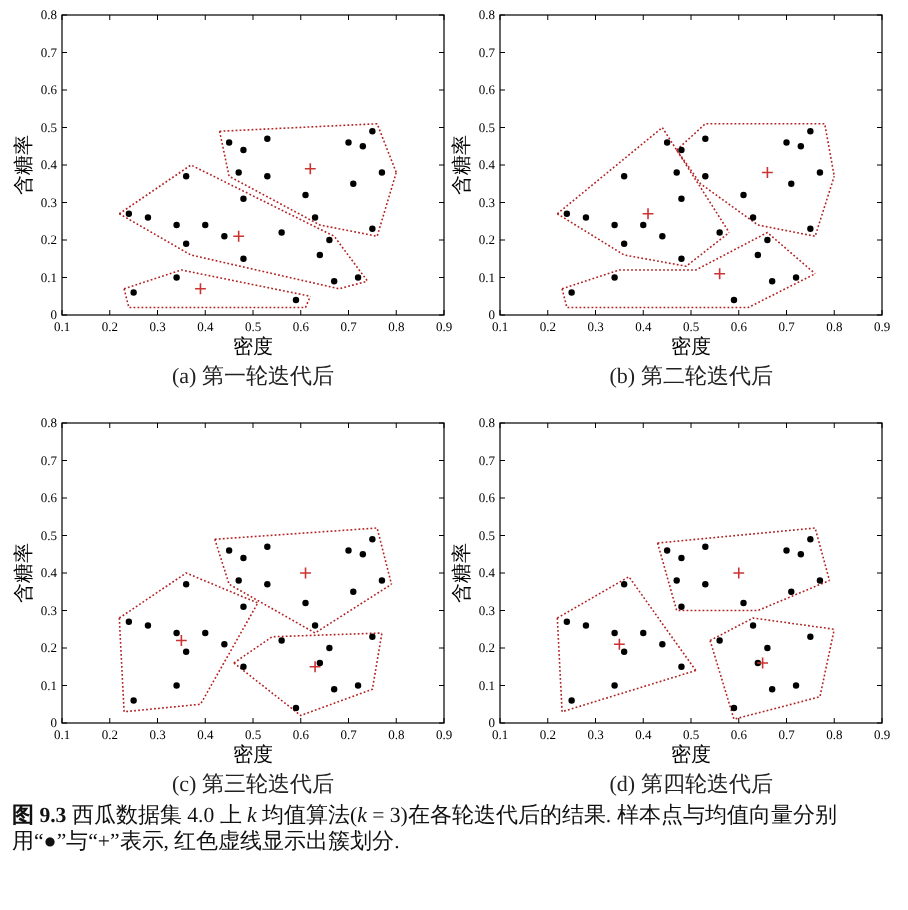 The width and height of the screenshot is (908, 910). I want to click on text: (c) 第三轮迭代后, so click(253, 784).